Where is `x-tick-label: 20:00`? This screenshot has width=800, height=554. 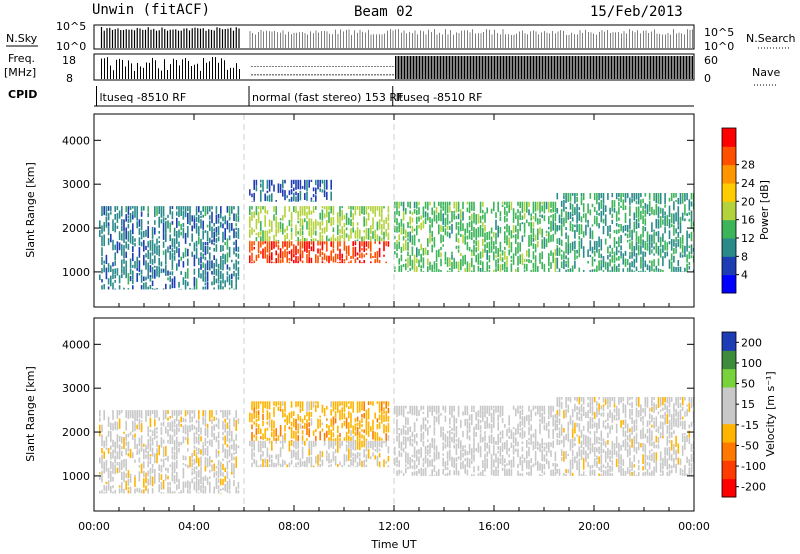 x-tick-label: 20:00 is located at coordinates (594, 526).